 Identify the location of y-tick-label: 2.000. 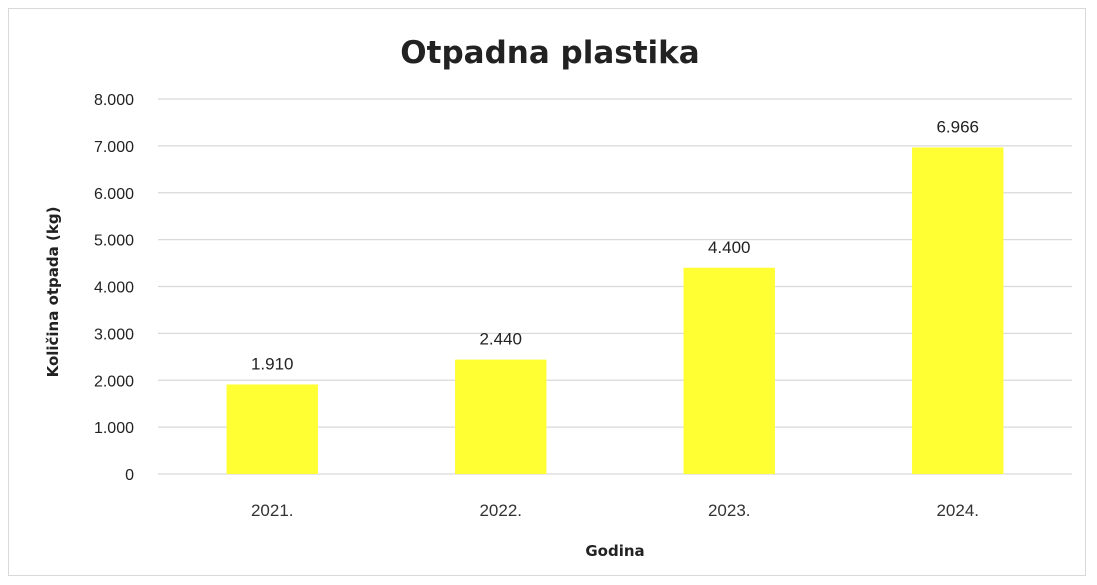
(114, 381).